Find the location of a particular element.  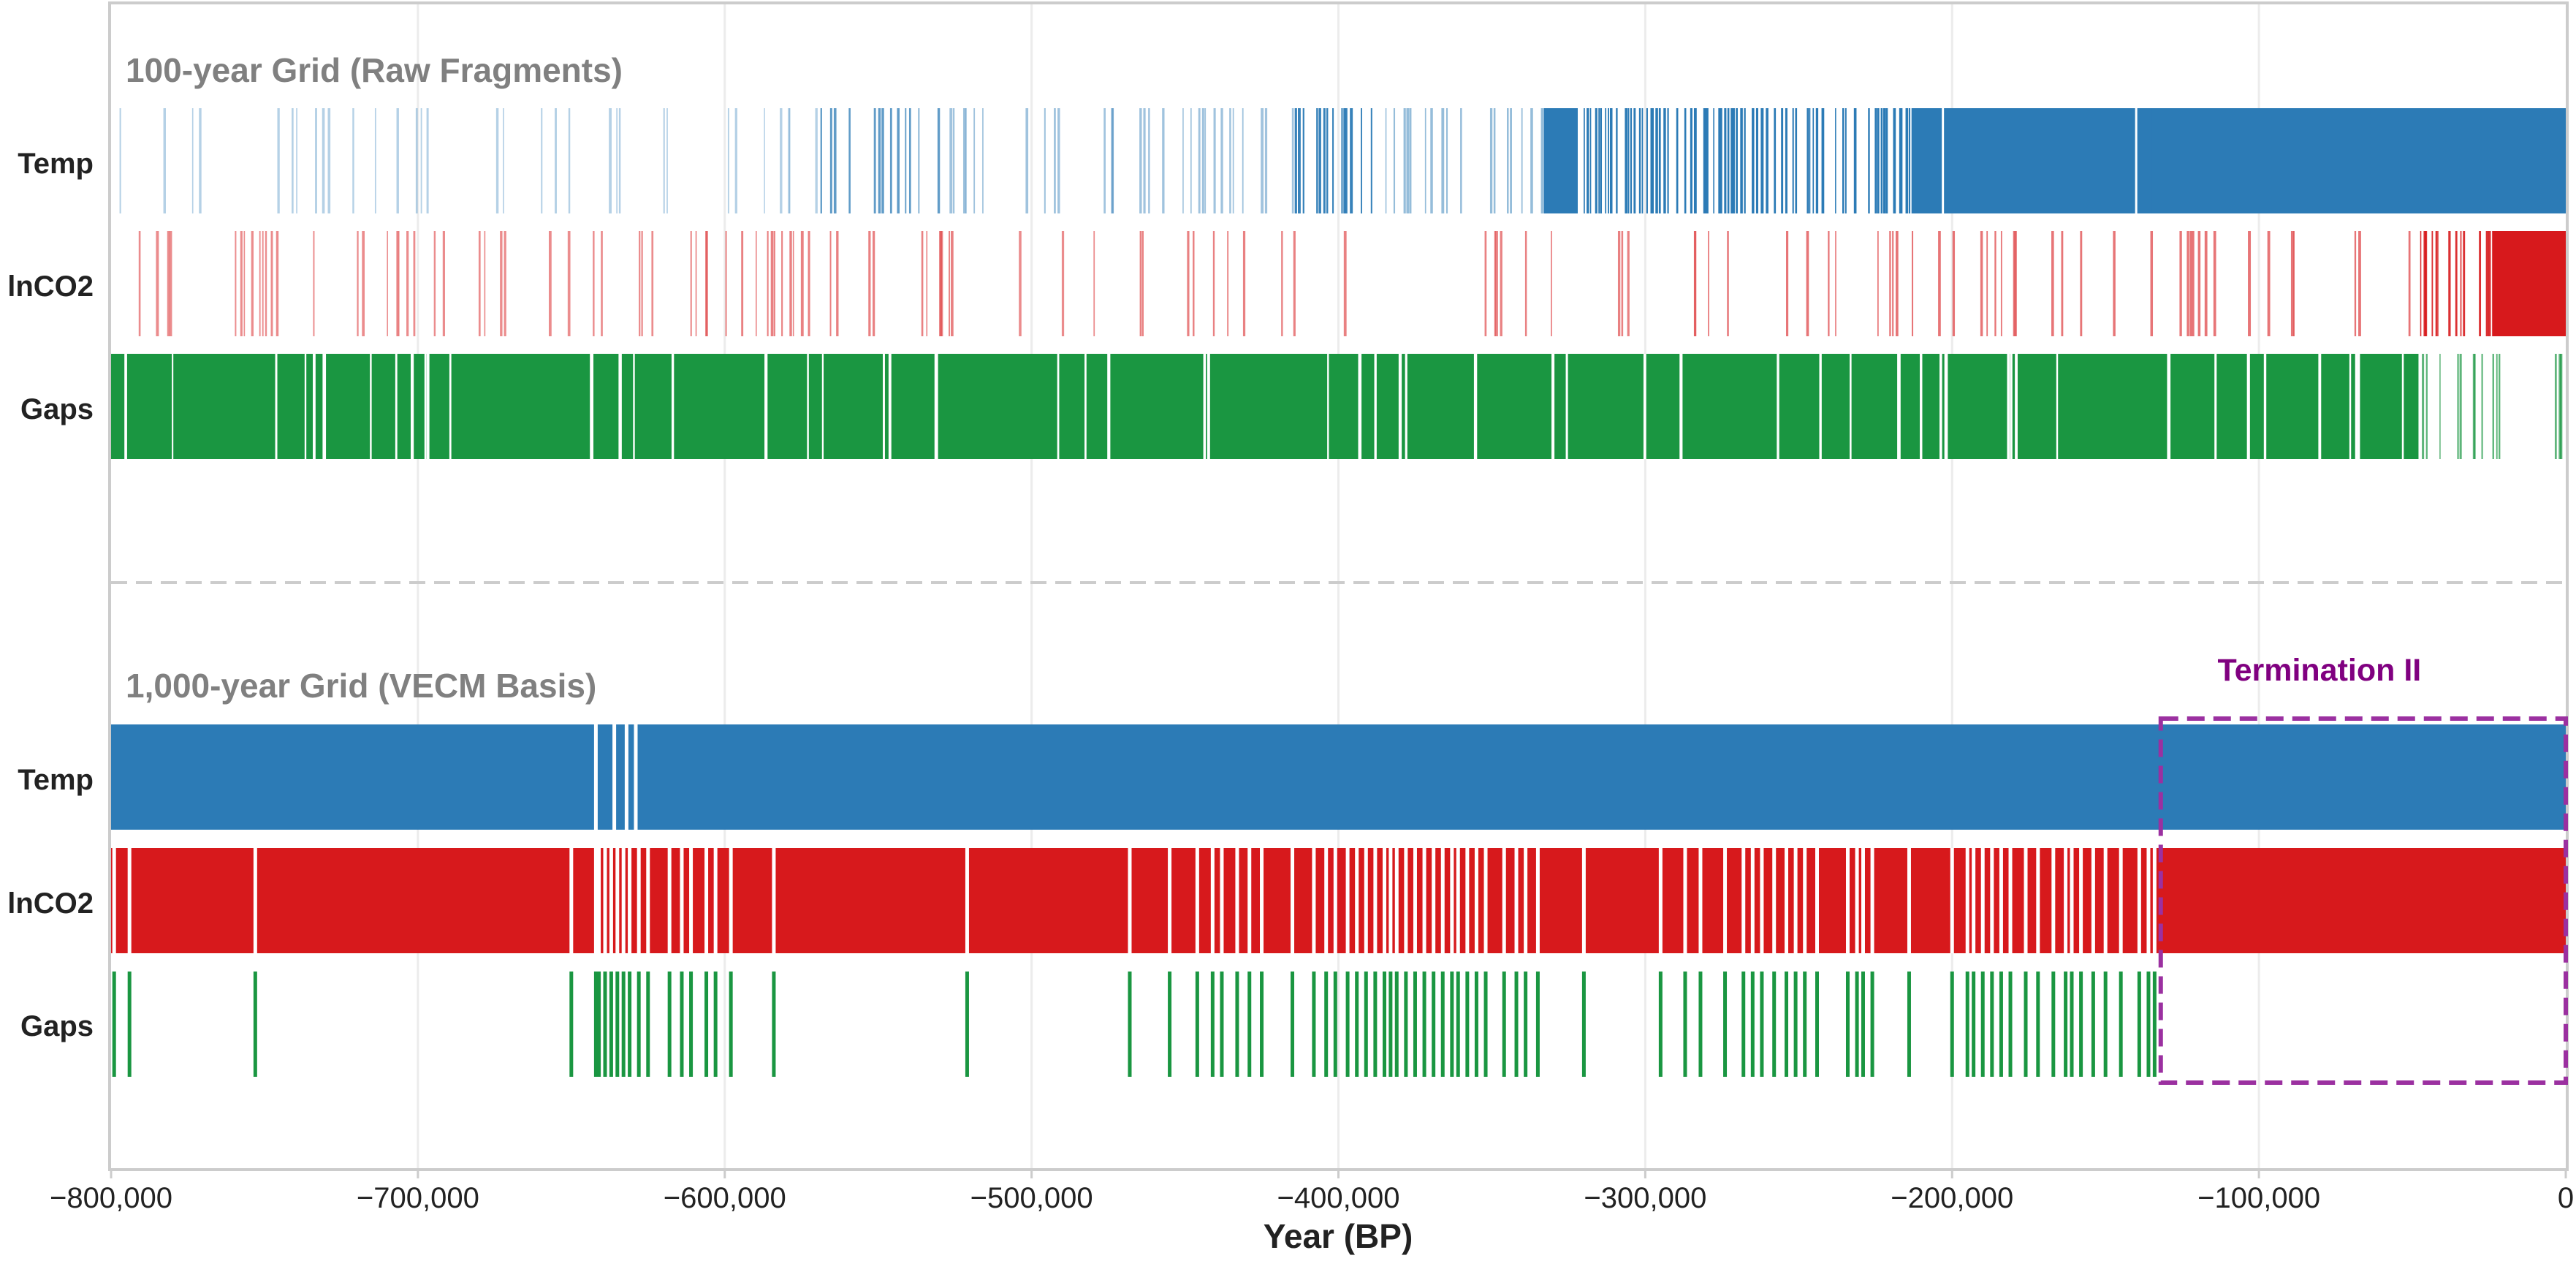

x-tick-label: −100,000 is located at coordinates (2258, 1198).